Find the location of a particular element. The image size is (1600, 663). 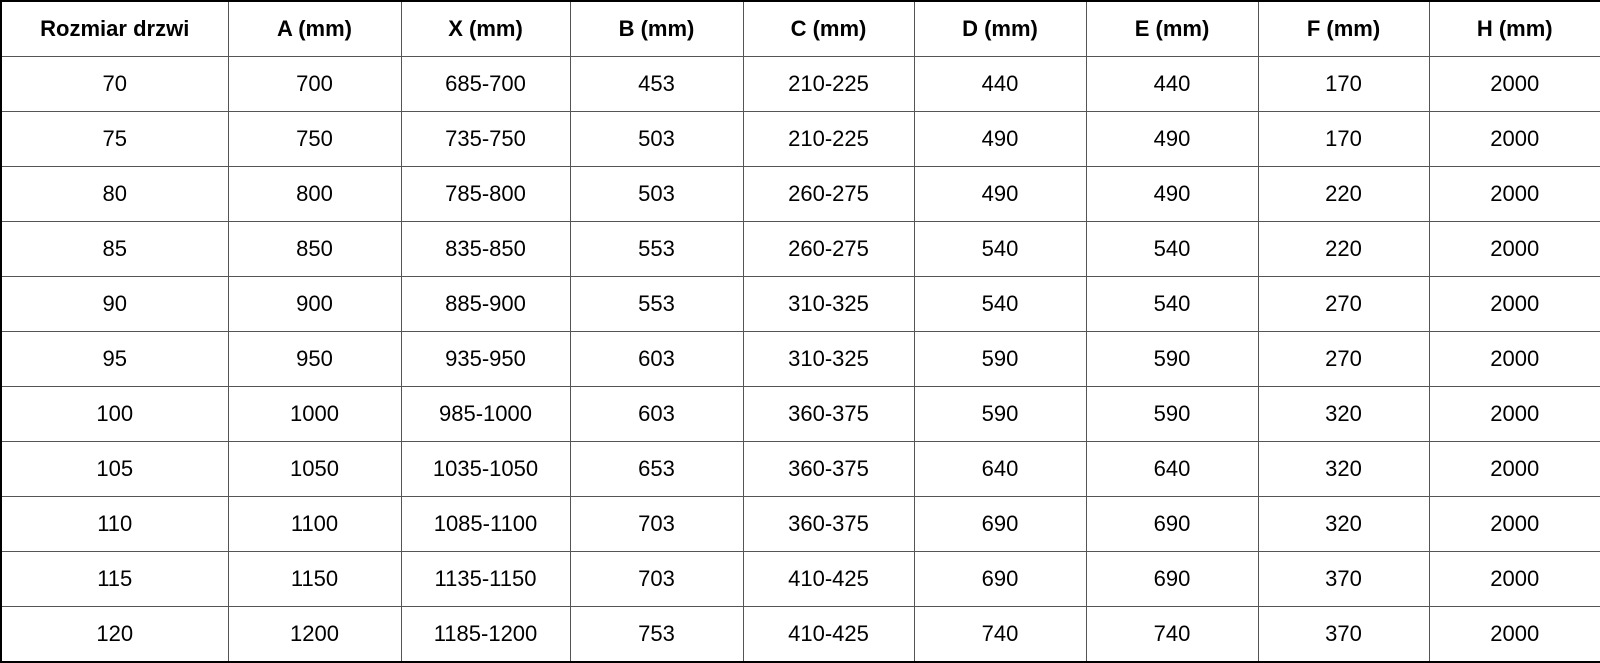

table-cell: 1150 is located at coordinates (314, 579).